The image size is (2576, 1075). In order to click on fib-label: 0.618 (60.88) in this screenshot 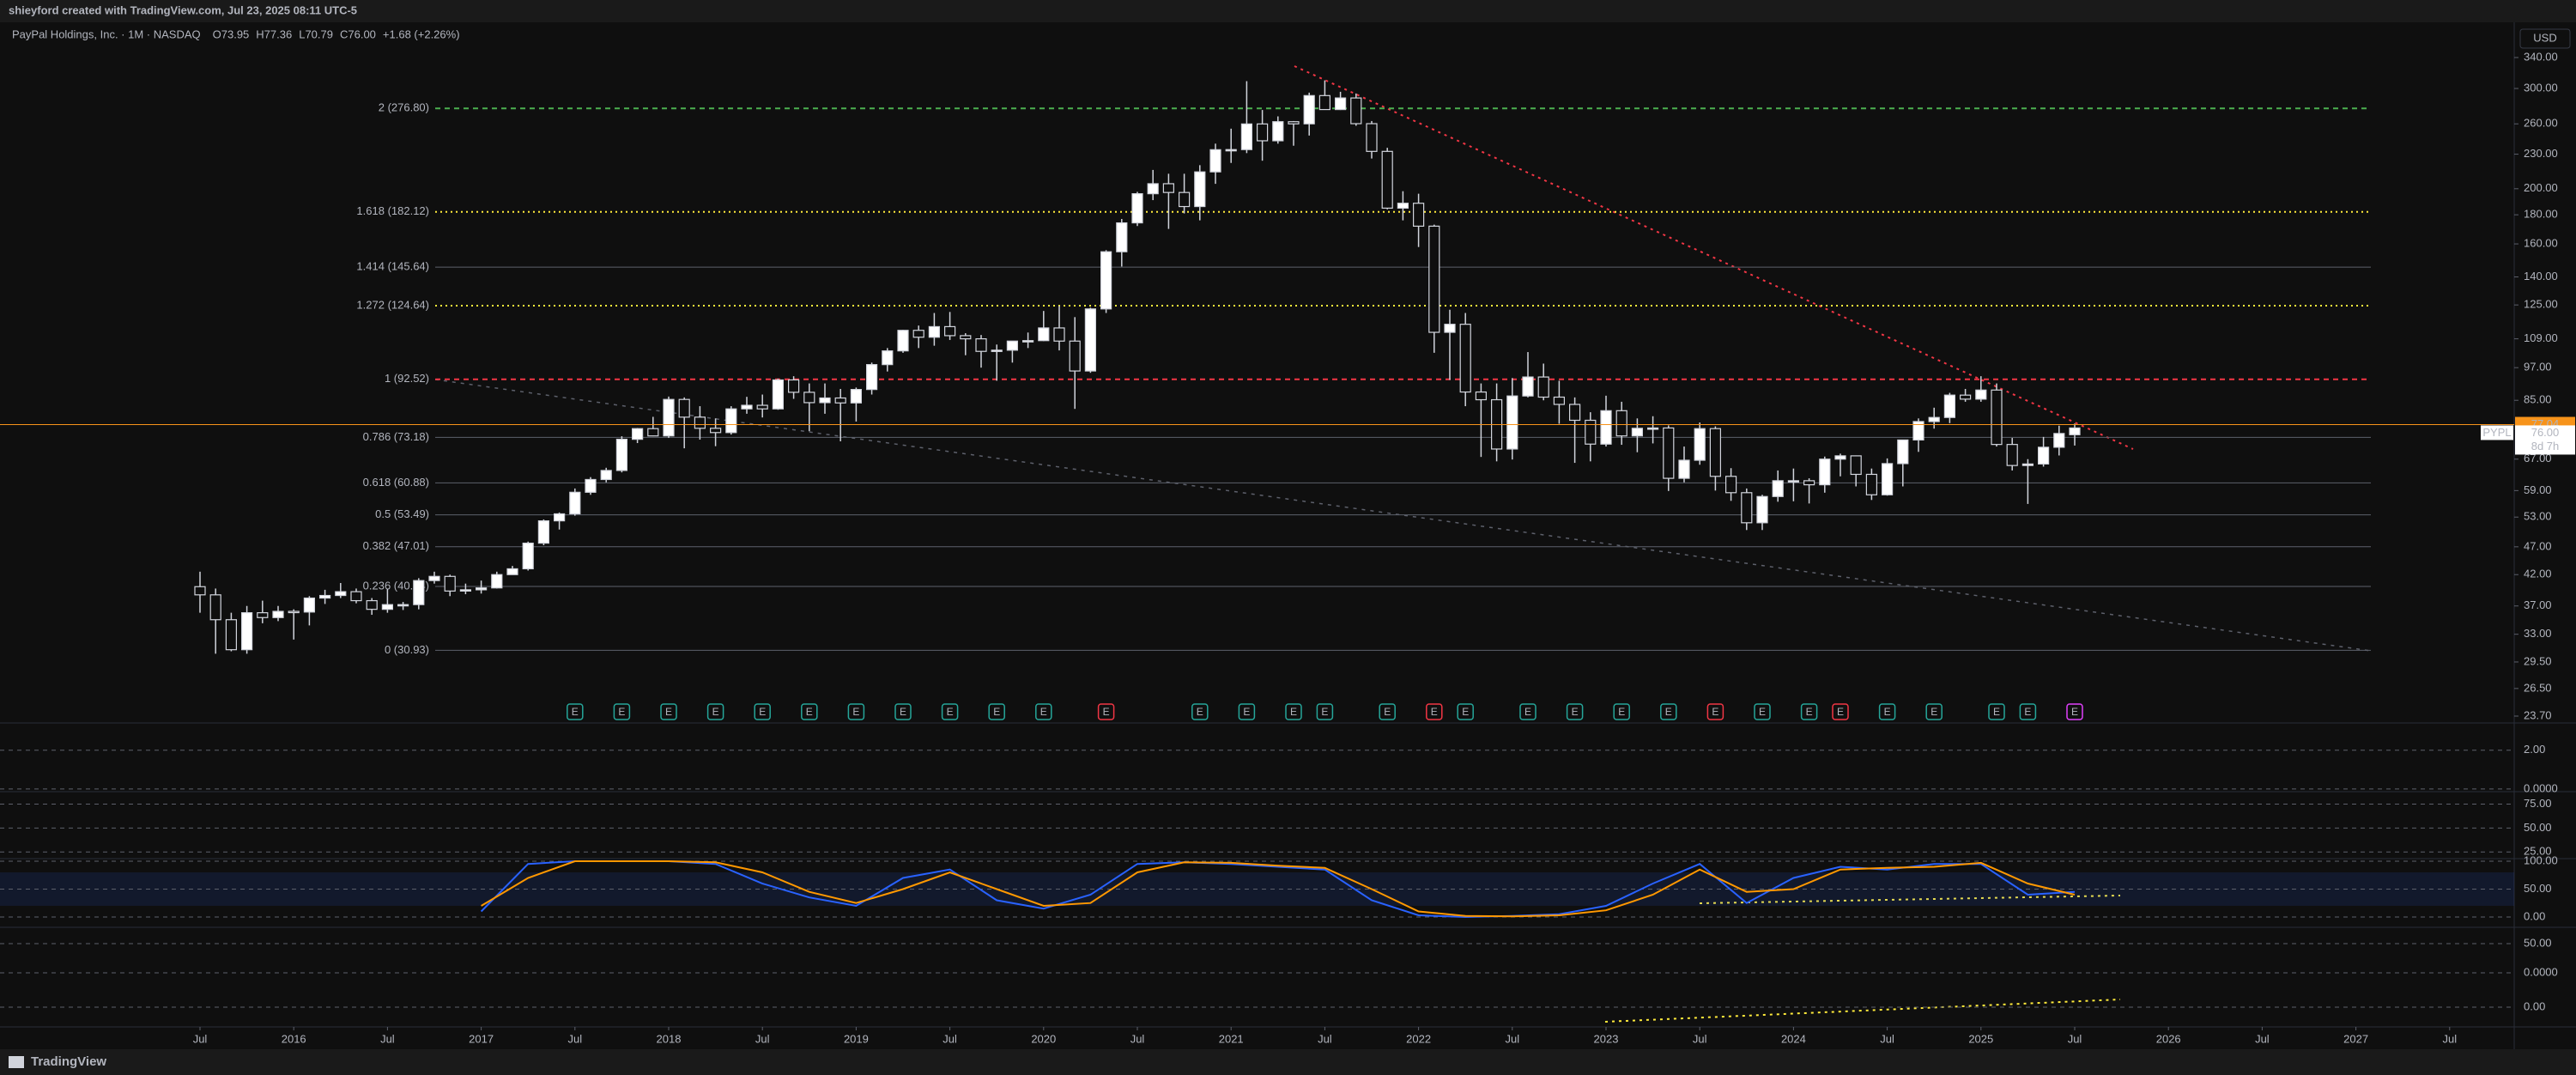, I will do `click(396, 482)`.